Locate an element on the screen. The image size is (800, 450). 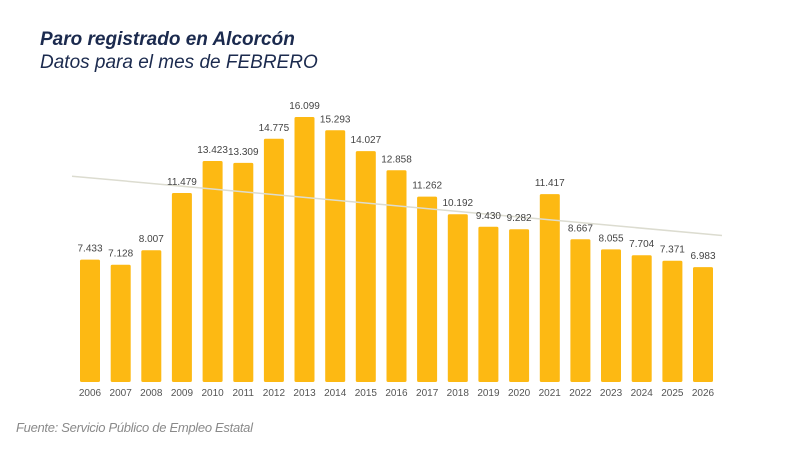
x-tick-label-2022: 2022 is located at coordinates (580, 393).